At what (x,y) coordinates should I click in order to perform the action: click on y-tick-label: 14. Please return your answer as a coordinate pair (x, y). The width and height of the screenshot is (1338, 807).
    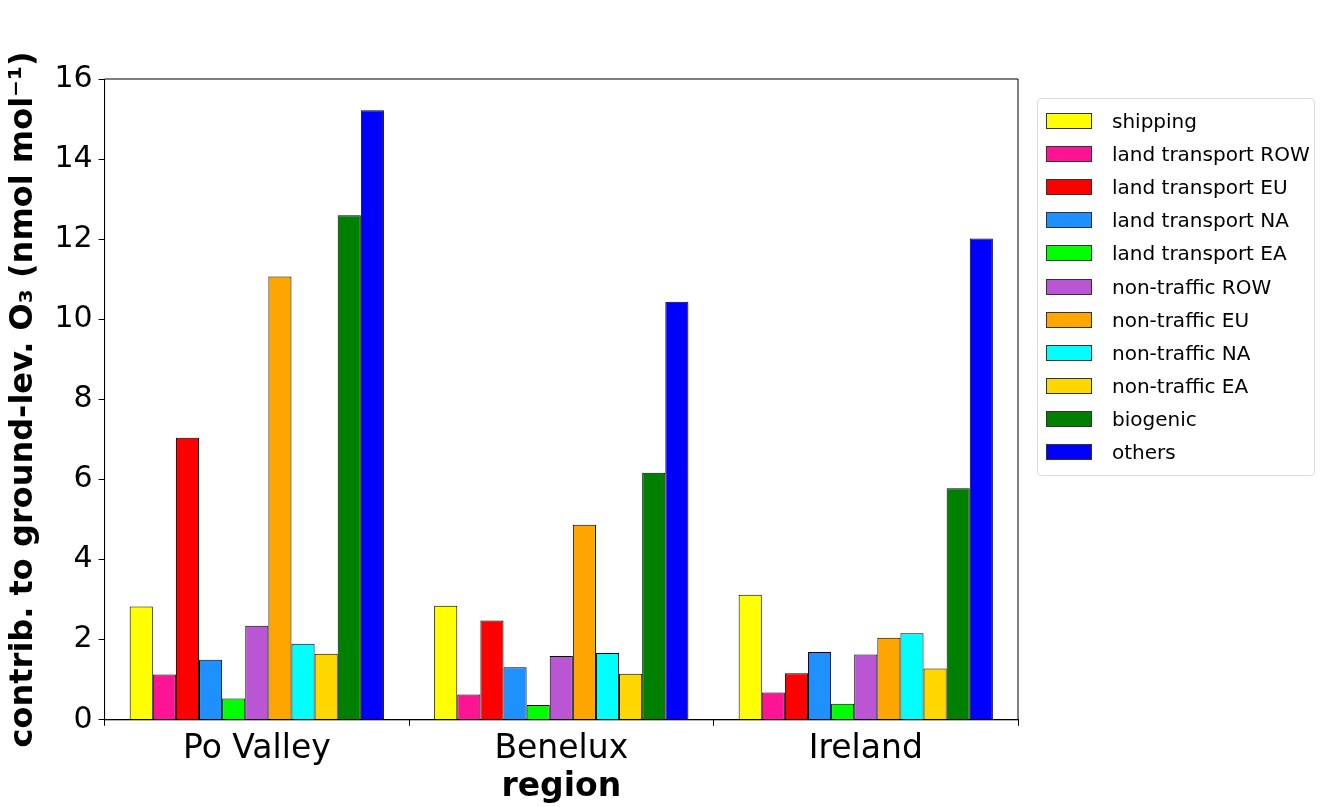
    Looking at the image, I should click on (73, 156).